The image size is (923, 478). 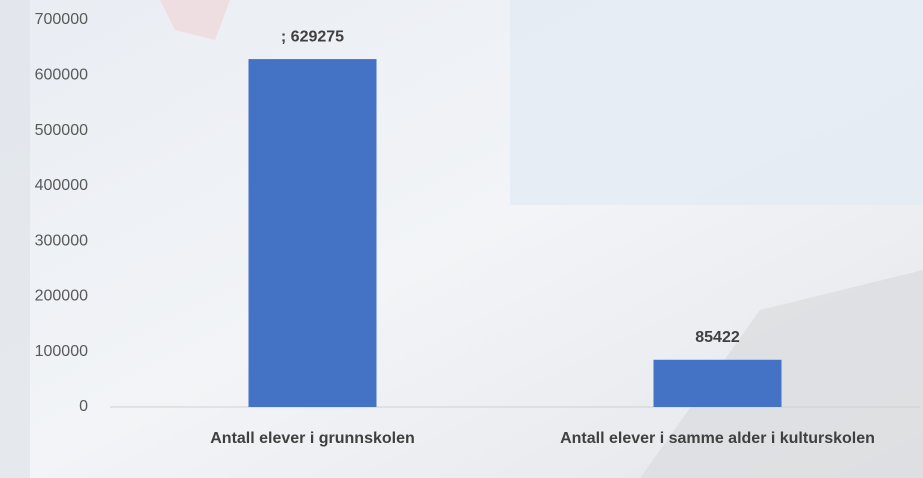 What do you see at coordinates (61, 296) in the screenshot?
I see `y-tick-label: 200000` at bounding box center [61, 296].